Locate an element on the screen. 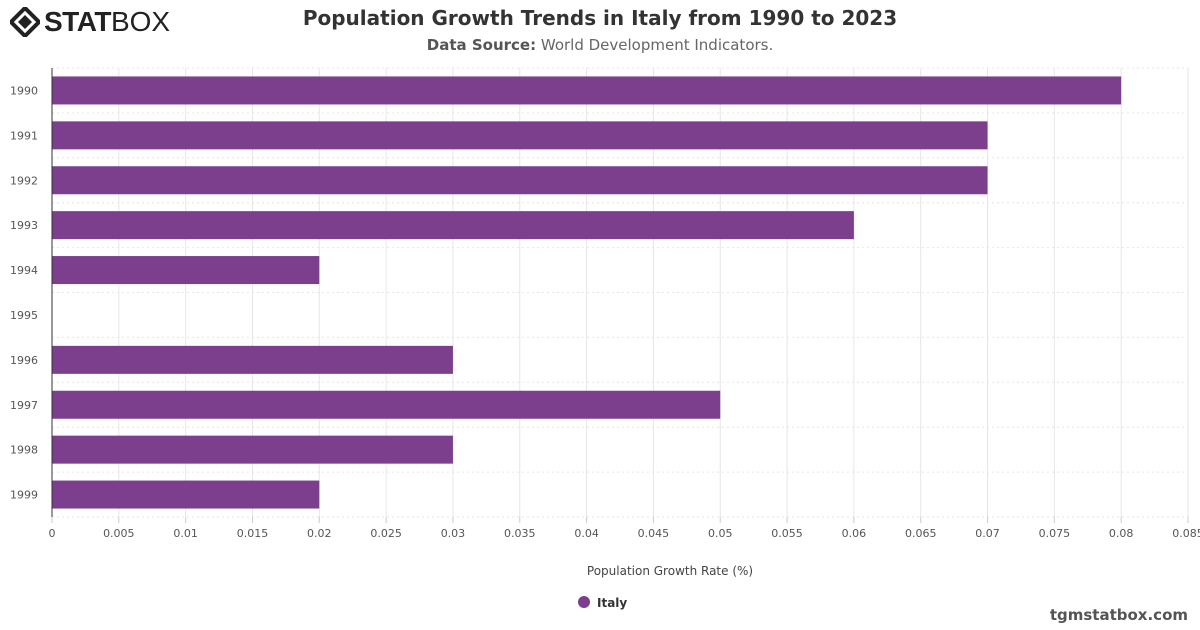 This screenshot has width=1200, height=630. y-tick-label: 1994 is located at coordinates (24, 270).